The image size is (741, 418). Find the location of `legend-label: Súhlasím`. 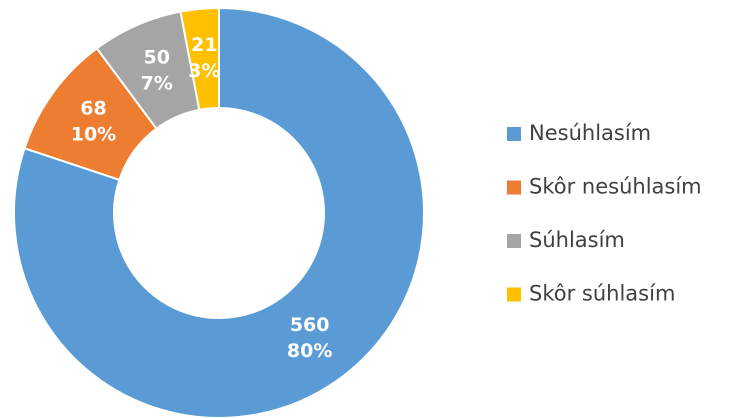

legend-label: Súhlasím is located at coordinates (577, 240).